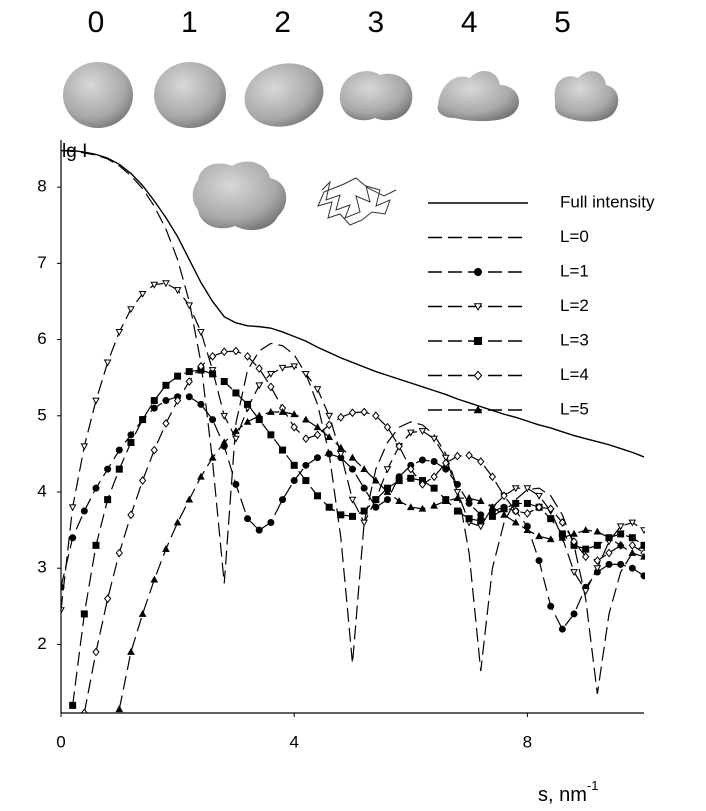 Image resolution: width=706 pixels, height=811 pixels. I want to click on y-tick-label: 3, so click(41, 567).